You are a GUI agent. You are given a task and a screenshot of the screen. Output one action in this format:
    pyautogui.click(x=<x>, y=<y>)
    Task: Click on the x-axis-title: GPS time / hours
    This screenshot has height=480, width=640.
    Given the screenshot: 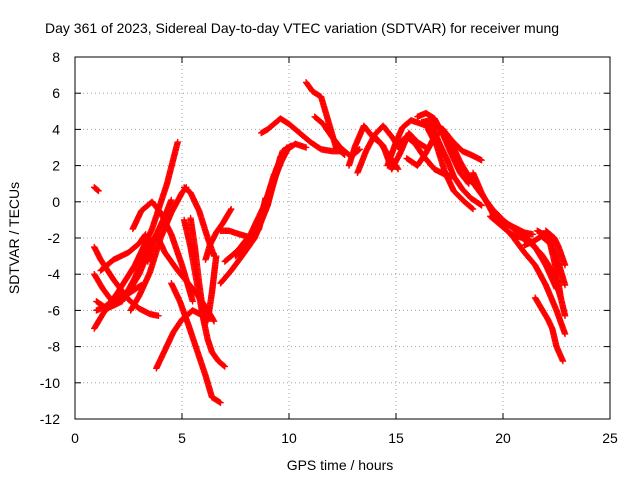 What is the action you would take?
    pyautogui.click(x=340, y=465)
    